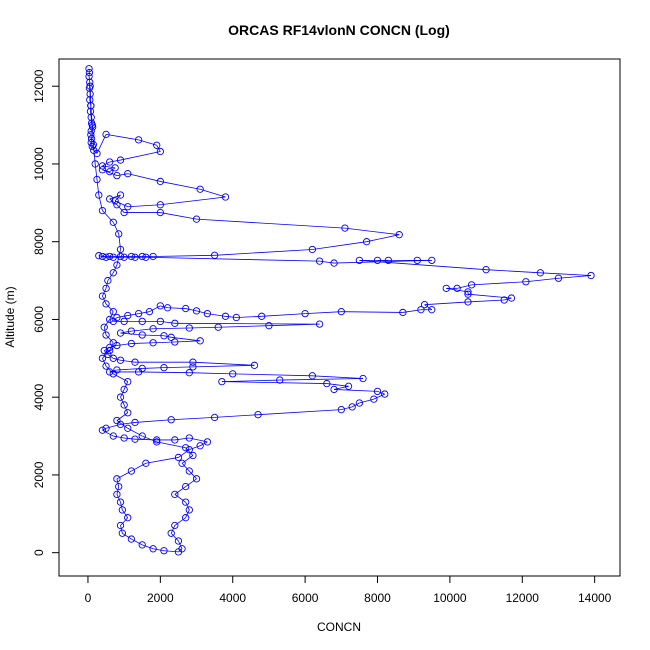 This screenshot has width=650, height=650. What do you see at coordinates (46, 312) in the screenshot?
I see `y-axis: 0 2000 4000 6000 8000 10000 12000` at bounding box center [46, 312].